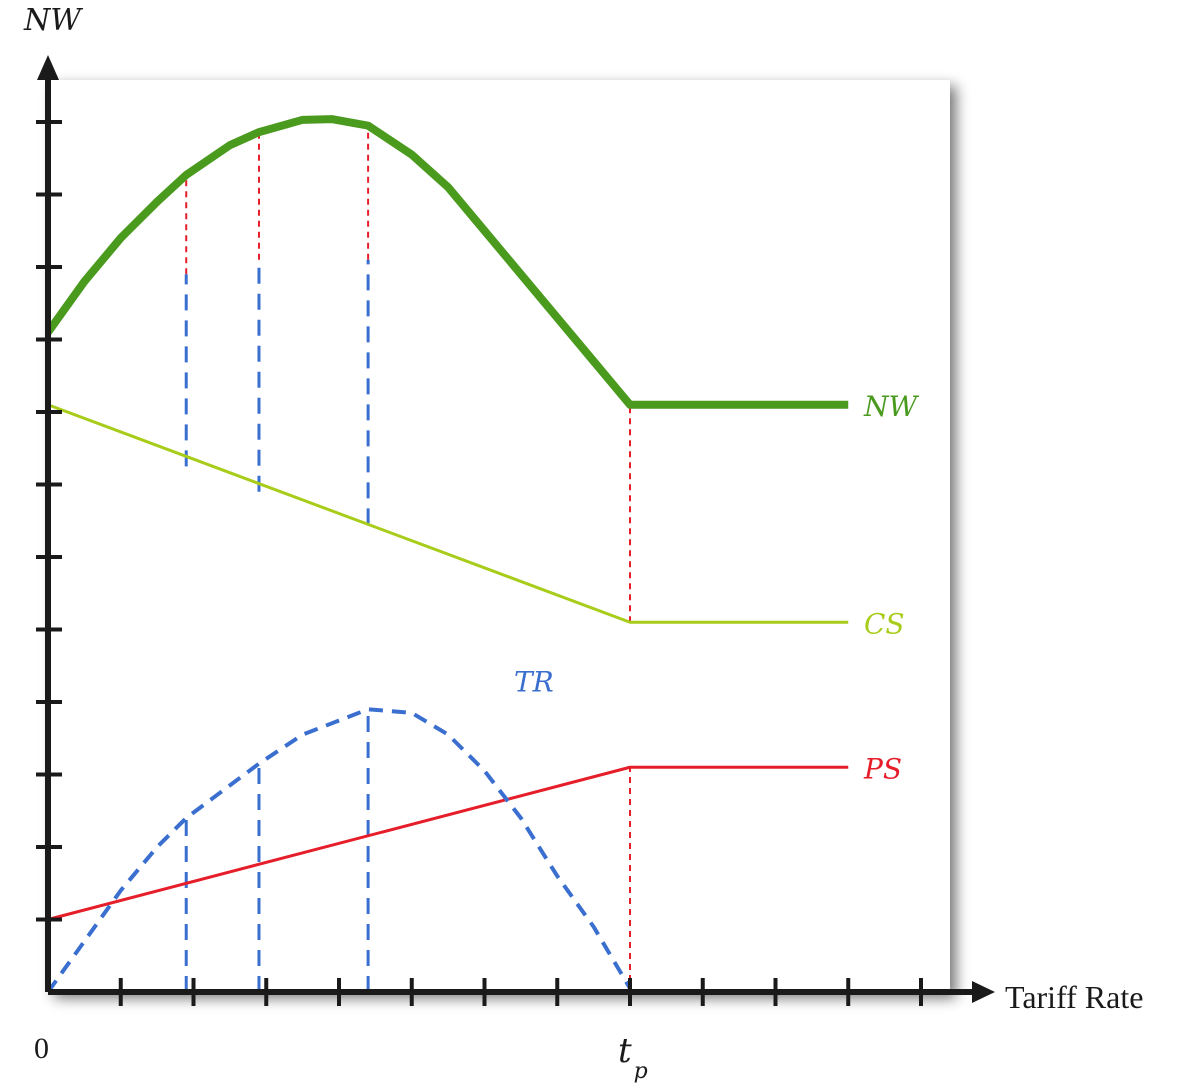  Describe the element at coordinates (1074, 997) in the screenshot. I see `x-axis-label: Tariff Rate` at that location.